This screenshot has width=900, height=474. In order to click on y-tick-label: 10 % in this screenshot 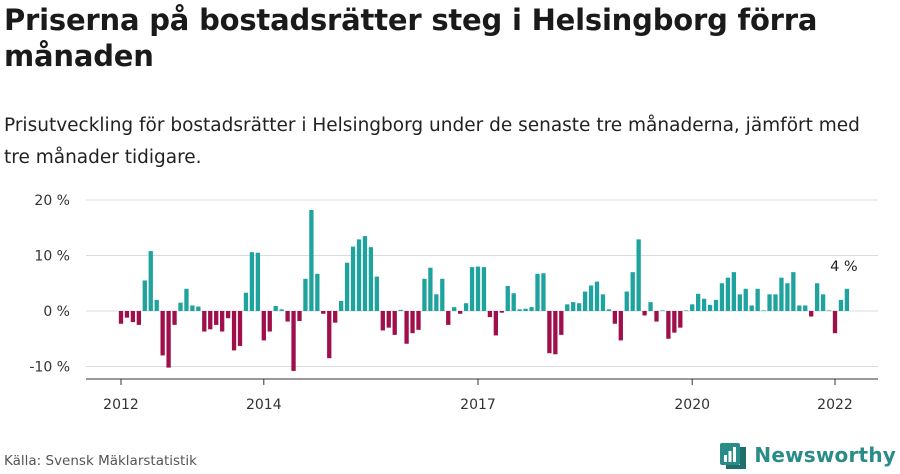, I will do `click(52, 257)`.